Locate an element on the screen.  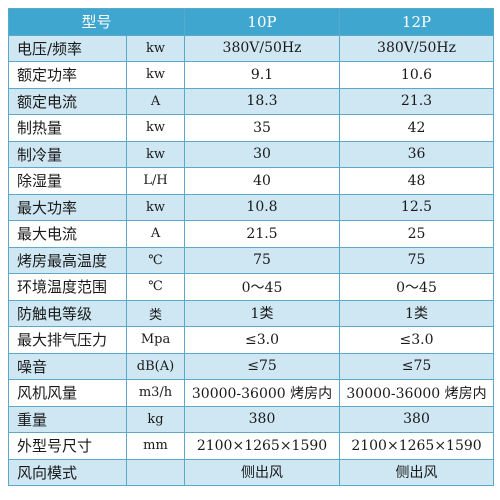
row-10p-cell: 35 is located at coordinates (262, 128).